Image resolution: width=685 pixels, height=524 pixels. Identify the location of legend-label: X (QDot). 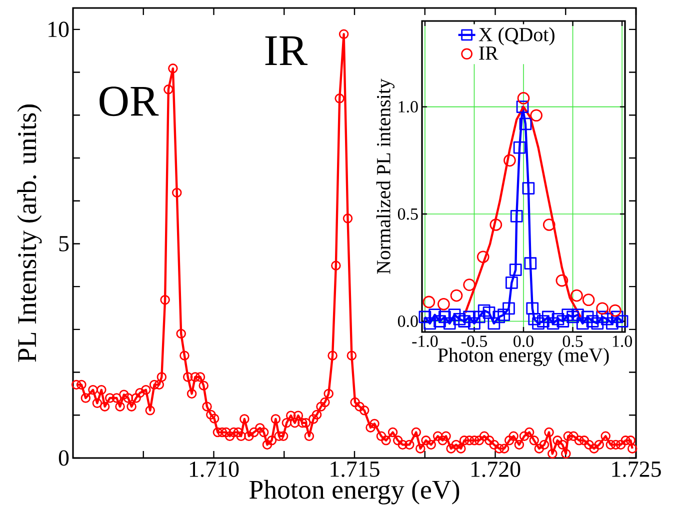
(516, 36).